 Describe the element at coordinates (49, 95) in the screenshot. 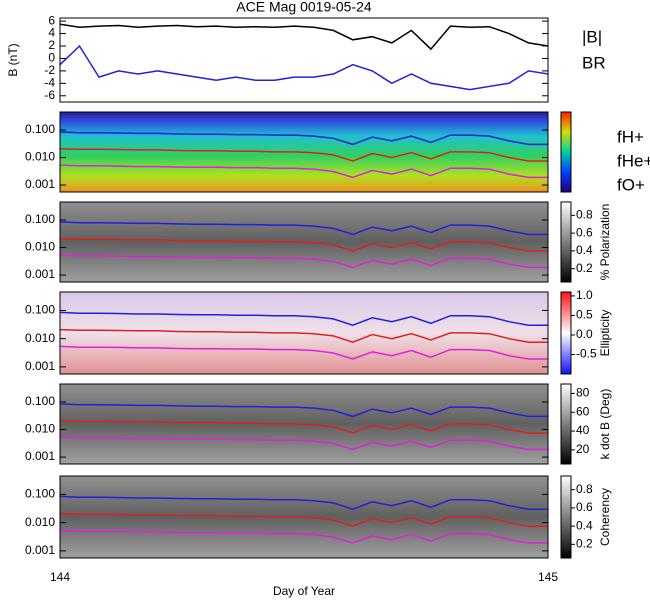

I see `y-tick-label: -6` at that location.